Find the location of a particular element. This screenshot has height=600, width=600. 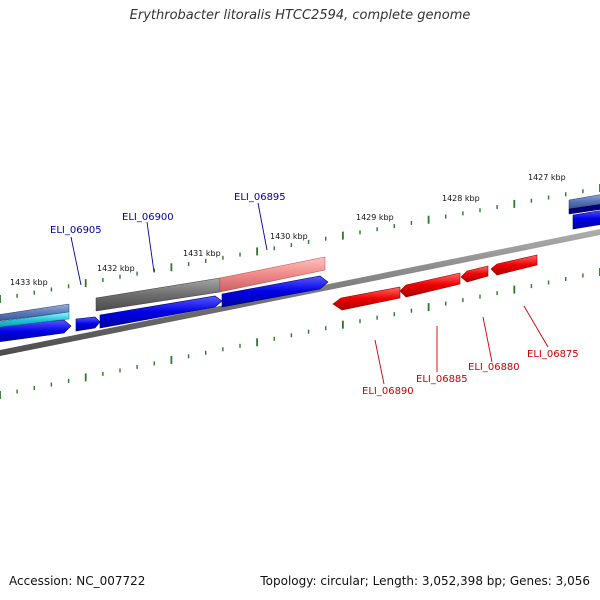

gene-label-ELI_06875: ELI_06875 is located at coordinates (553, 354).